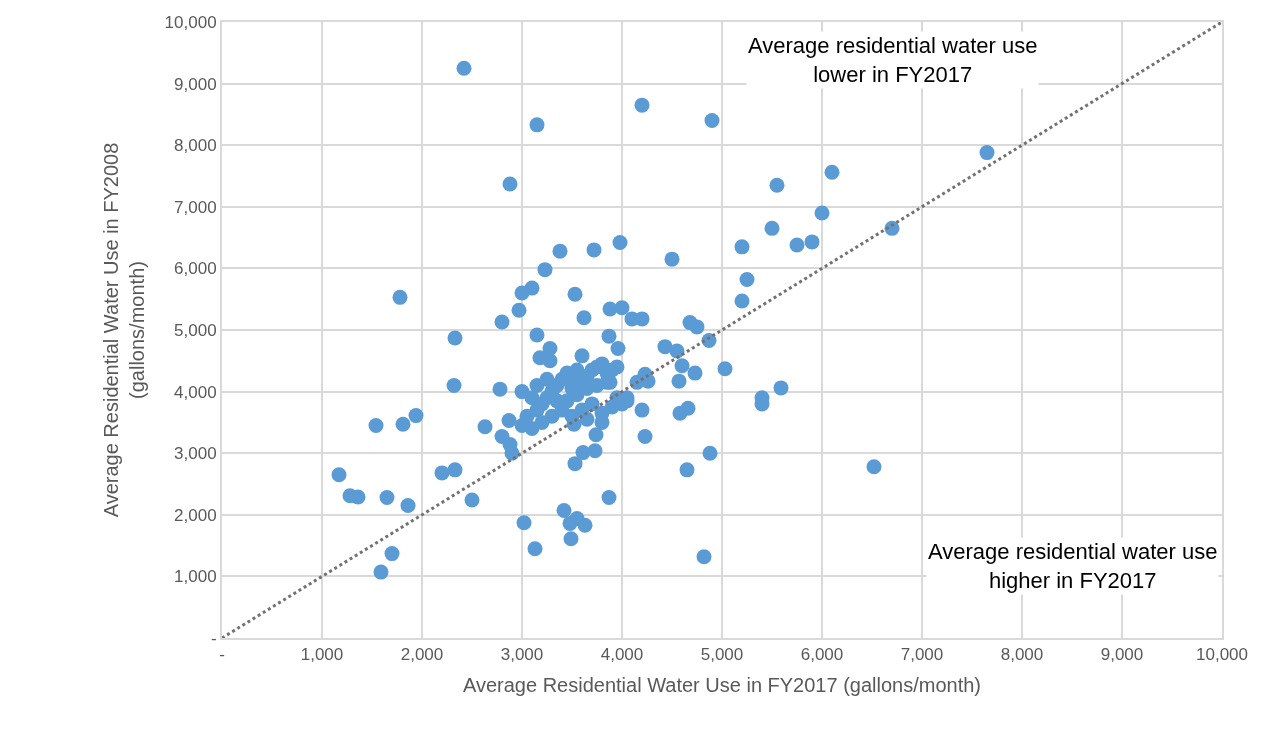 The height and width of the screenshot is (733, 1266). What do you see at coordinates (1122, 655) in the screenshot?
I see `x-tick-label: 9,000` at bounding box center [1122, 655].